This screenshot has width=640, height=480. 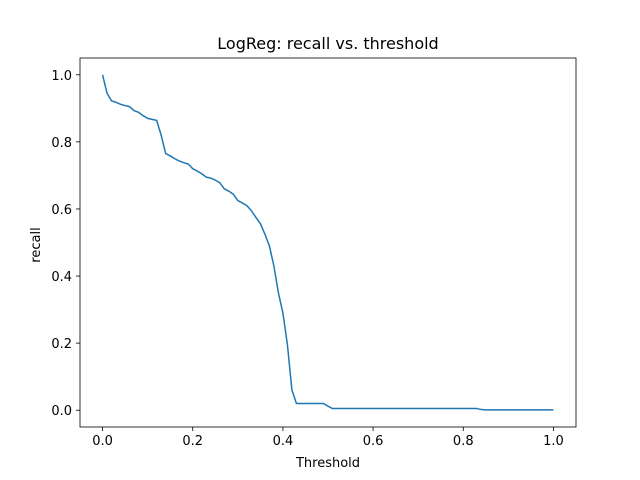 What do you see at coordinates (327, 43) in the screenshot?
I see `chart-title: LogReg: recall vs. threshold` at bounding box center [327, 43].